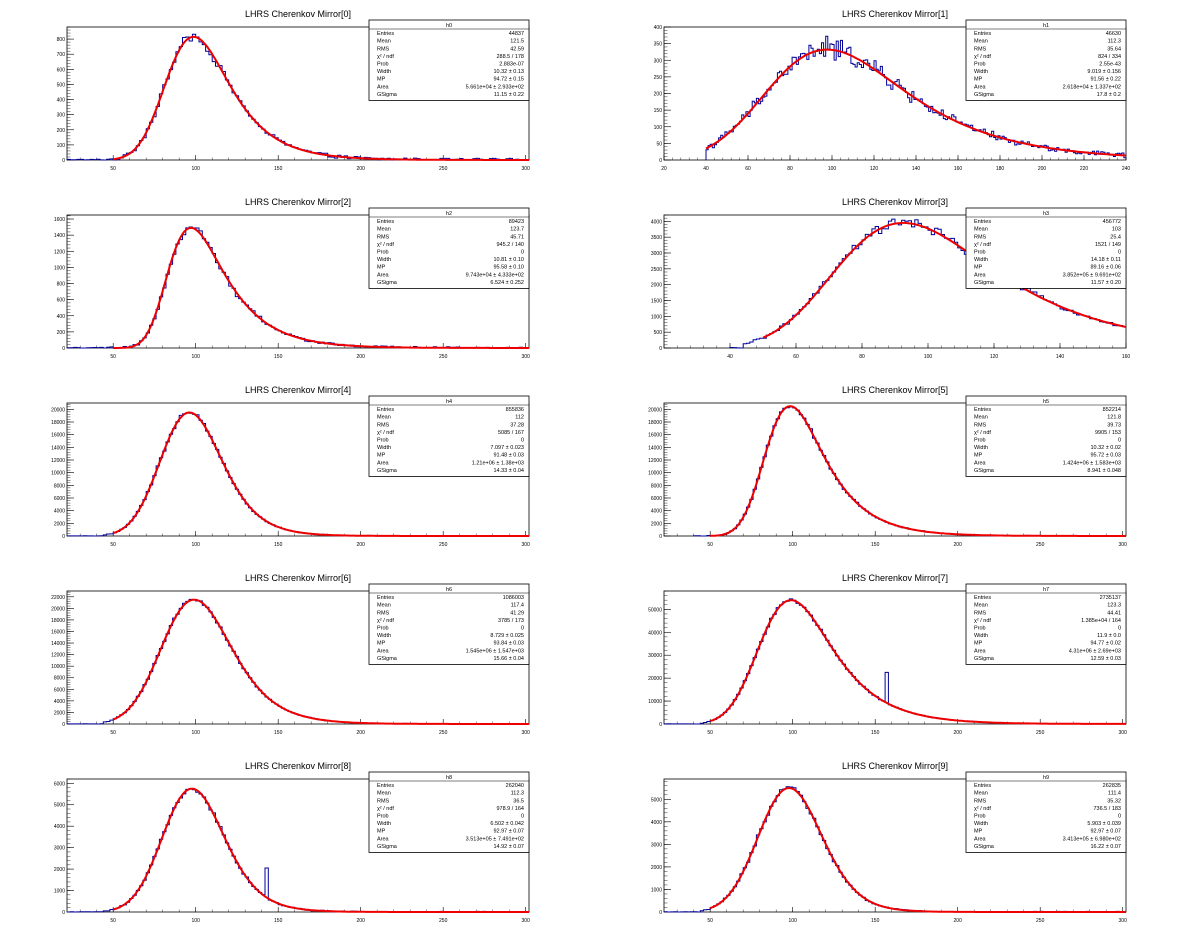 The height and width of the screenshot is (944, 1196). I want to click on stats-value: 0, so click(1119, 817).